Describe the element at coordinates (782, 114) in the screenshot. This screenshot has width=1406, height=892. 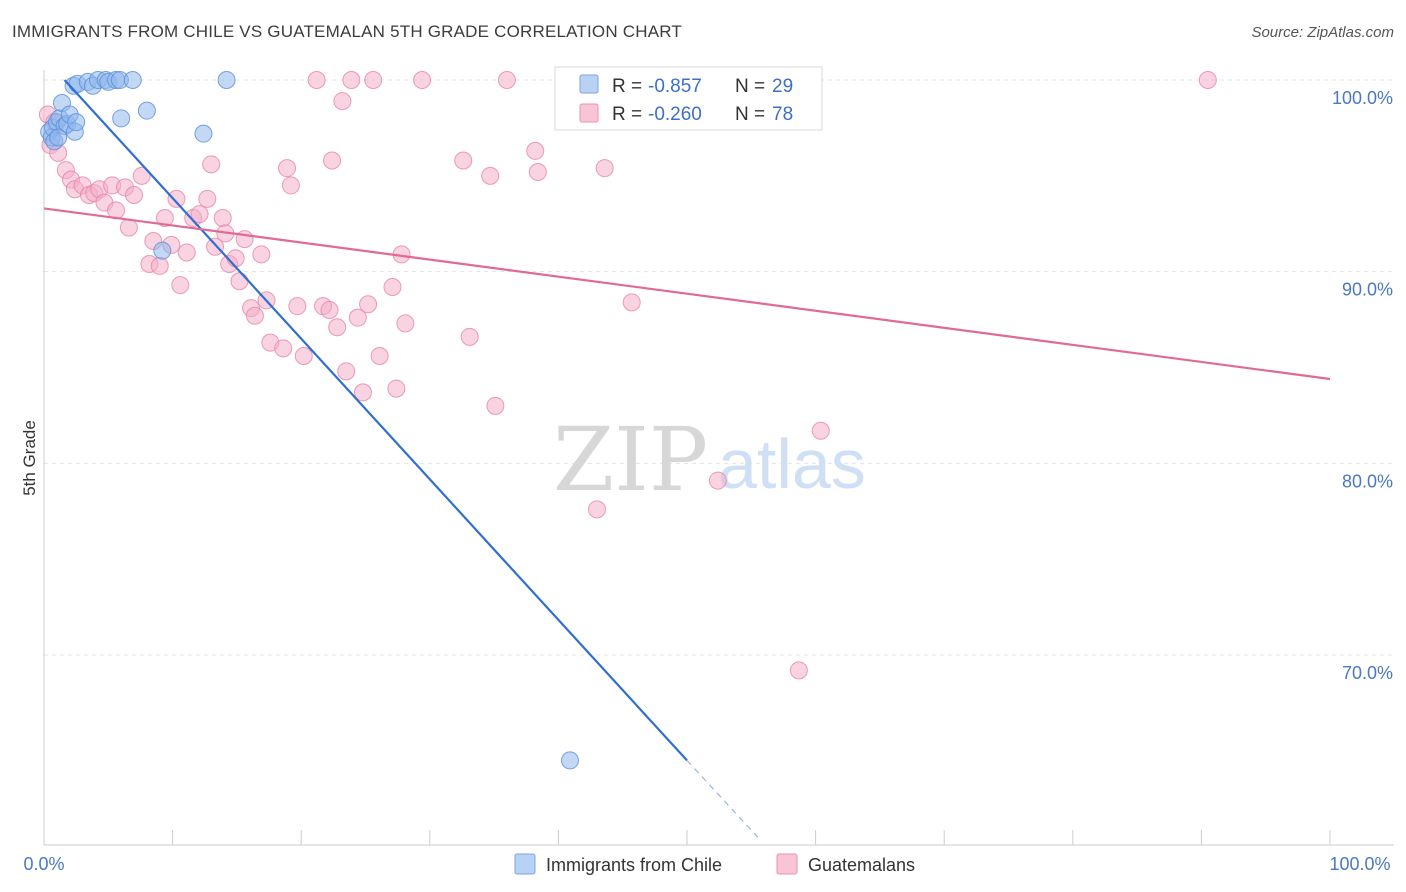
I see `stats-n-value-guatemalans: 78` at that location.